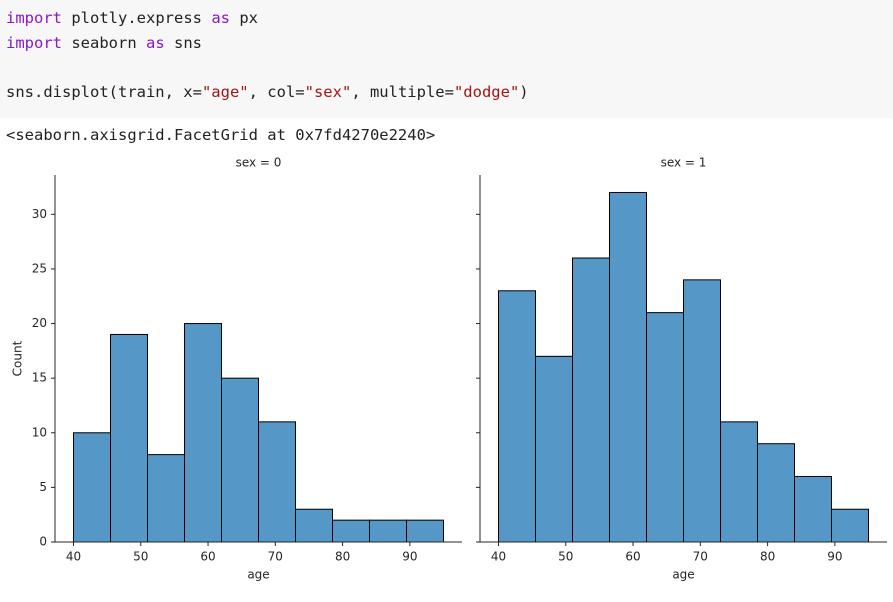 The width and height of the screenshot is (893, 602). Describe the element at coordinates (43, 542) in the screenshot. I see `y-tick-label: 0` at that location.